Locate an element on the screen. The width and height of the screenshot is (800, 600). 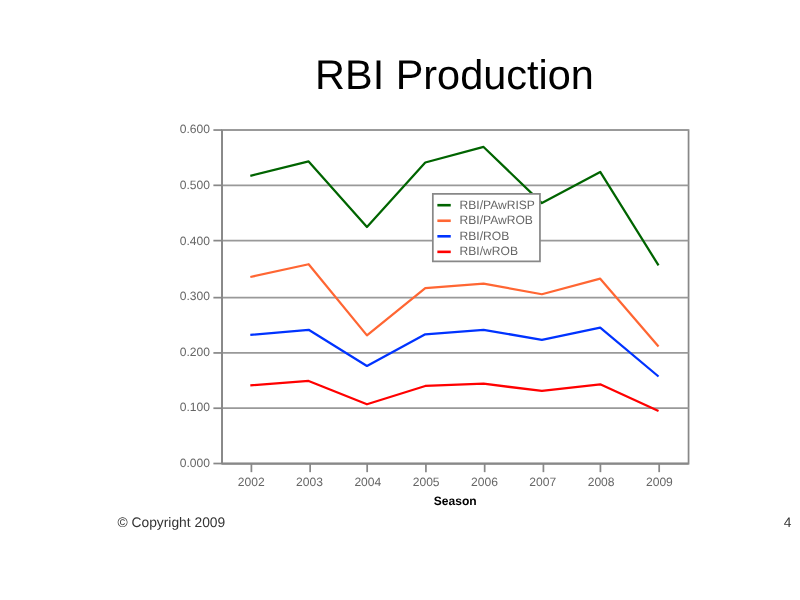
chart-title: RBI Production is located at coordinates (454, 76).